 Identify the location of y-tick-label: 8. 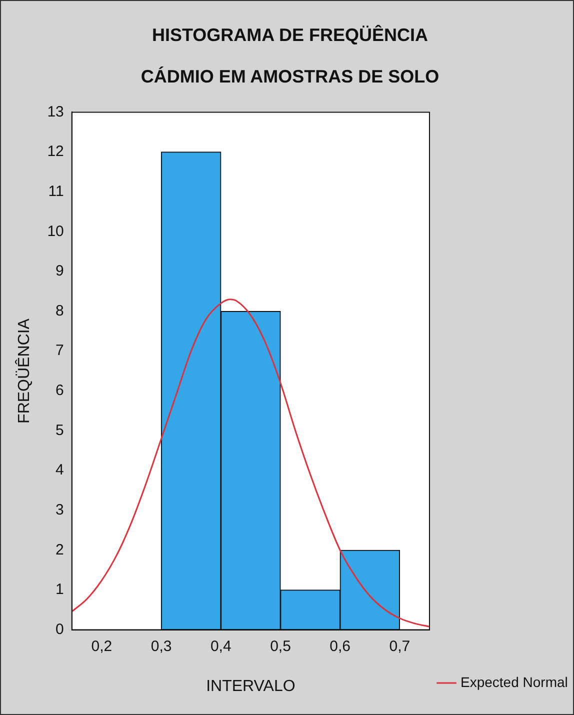
(60, 311).